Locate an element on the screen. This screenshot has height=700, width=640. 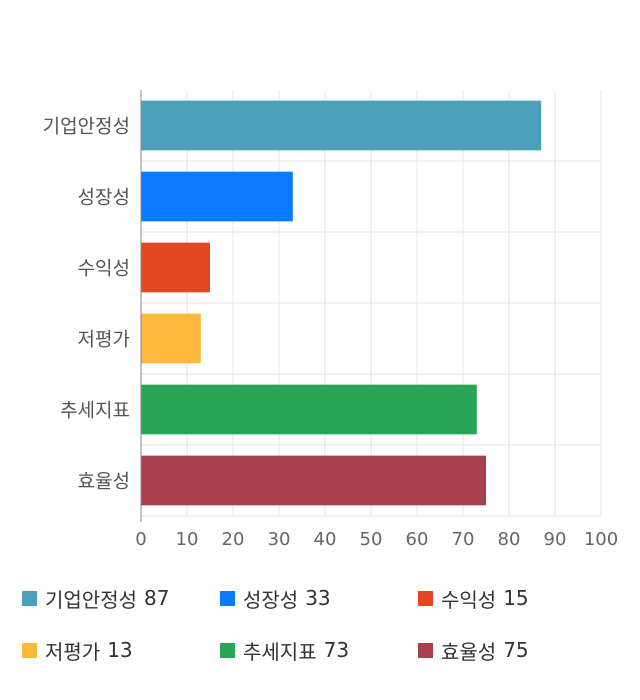
y-tick-label: 수익성 is located at coordinates (104, 269).